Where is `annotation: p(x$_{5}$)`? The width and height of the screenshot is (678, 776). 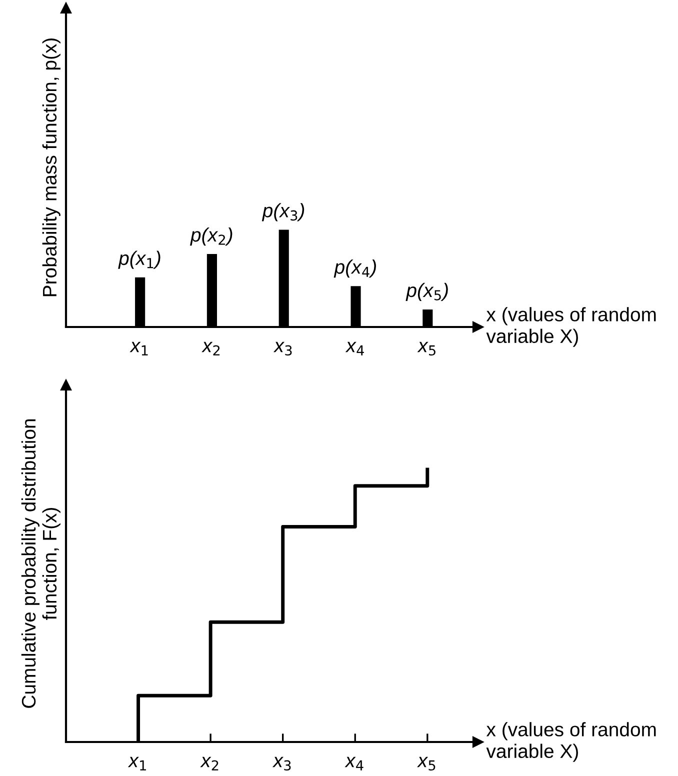 annotation: p(x$_{5}$) is located at coordinates (427, 292).